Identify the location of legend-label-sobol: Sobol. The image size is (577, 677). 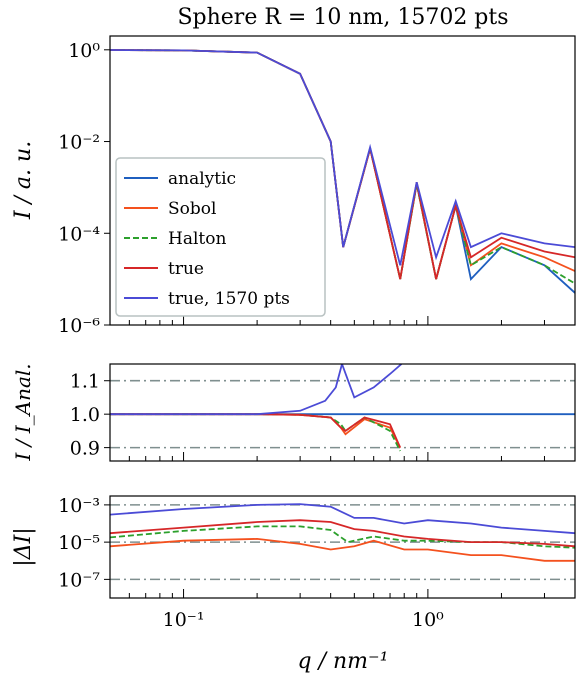
(192, 209).